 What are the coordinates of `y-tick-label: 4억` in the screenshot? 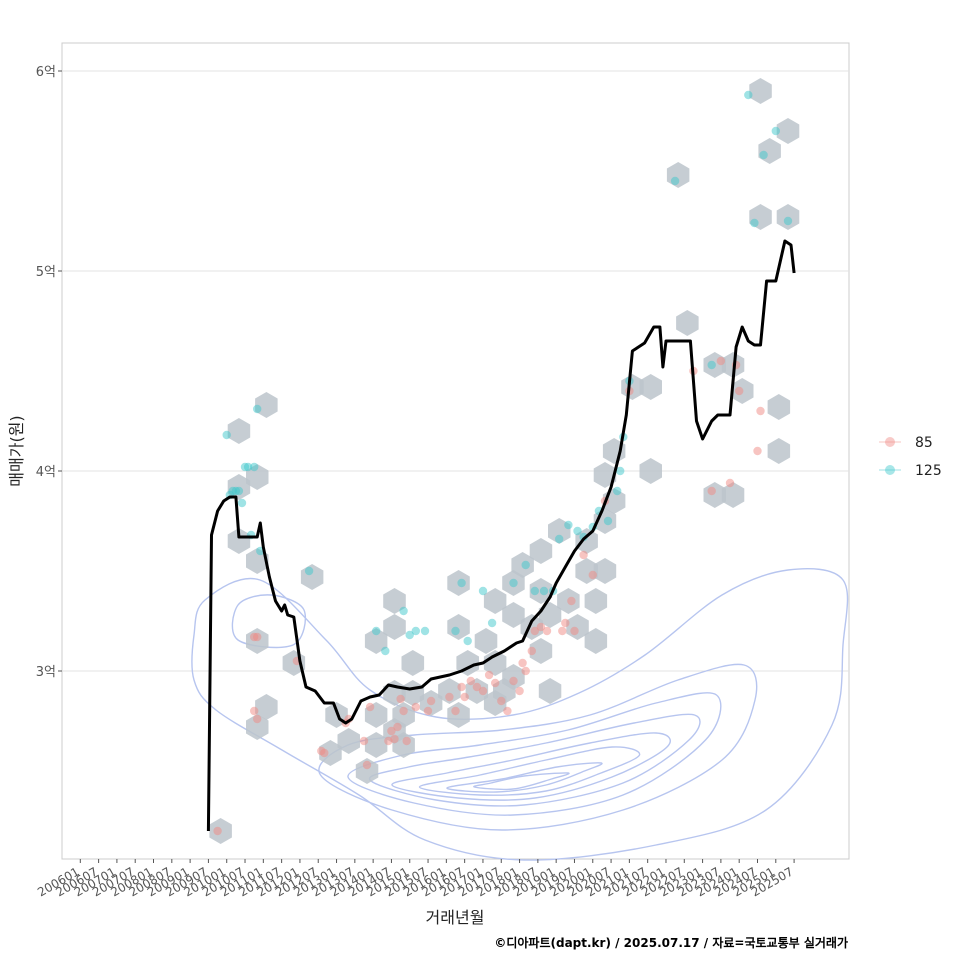 It's located at (46, 472).